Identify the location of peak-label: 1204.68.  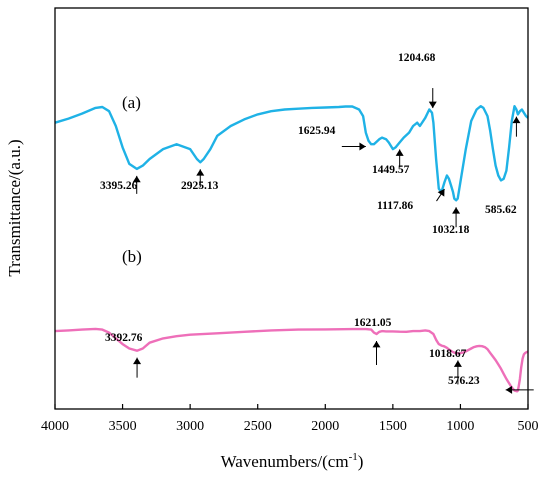
(417, 58).